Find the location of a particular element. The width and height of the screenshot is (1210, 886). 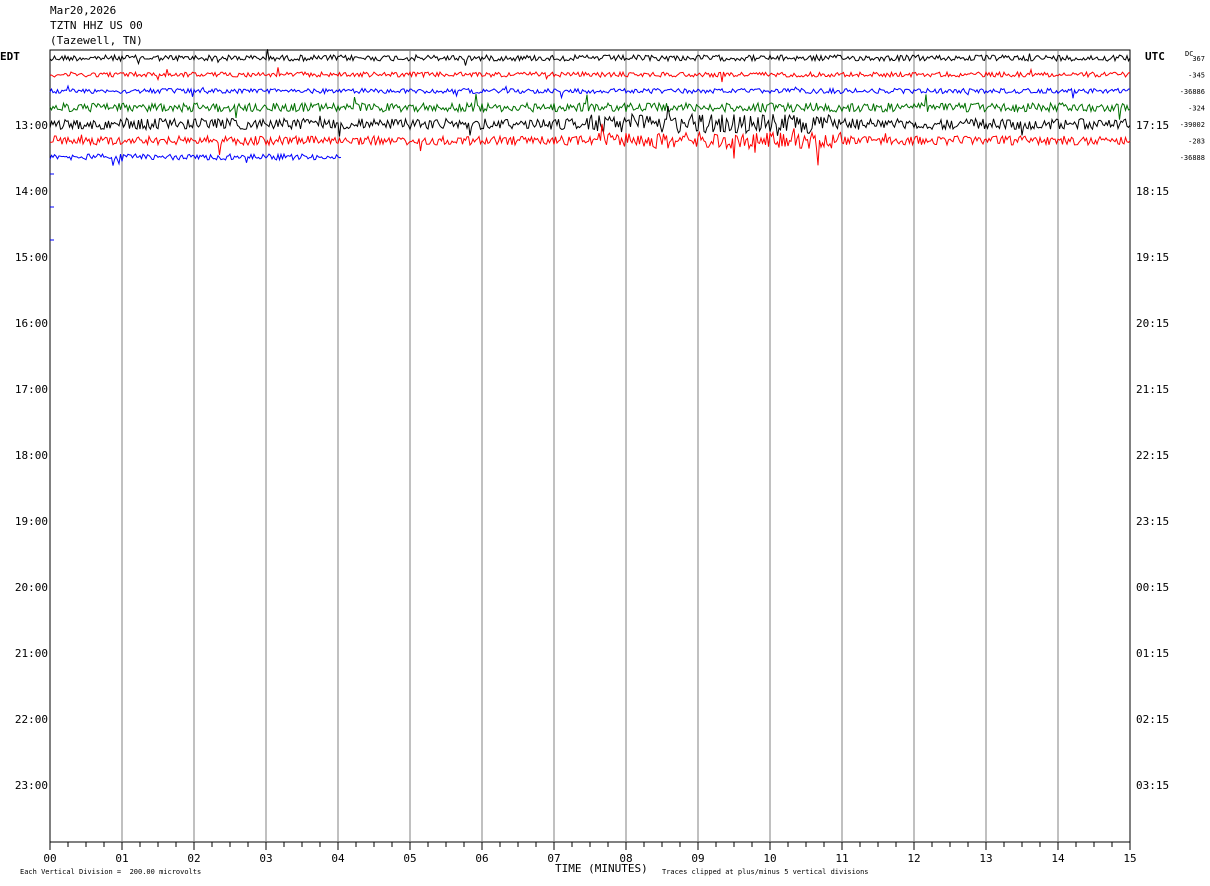

x-tick-label: 11 is located at coordinates (841, 858).